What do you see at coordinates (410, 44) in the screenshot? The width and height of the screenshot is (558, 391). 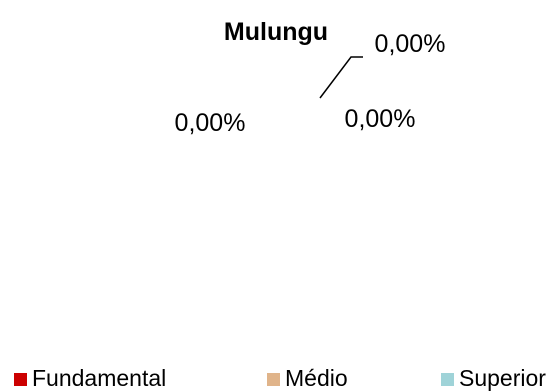 I see `data-label-superior: 0,00%` at bounding box center [410, 44].